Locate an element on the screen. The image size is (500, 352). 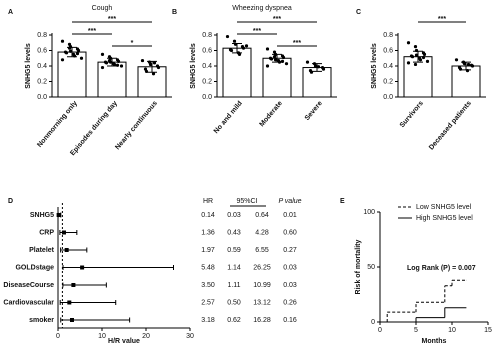
y-tick-label: 0 is located at coordinates (373, 322).